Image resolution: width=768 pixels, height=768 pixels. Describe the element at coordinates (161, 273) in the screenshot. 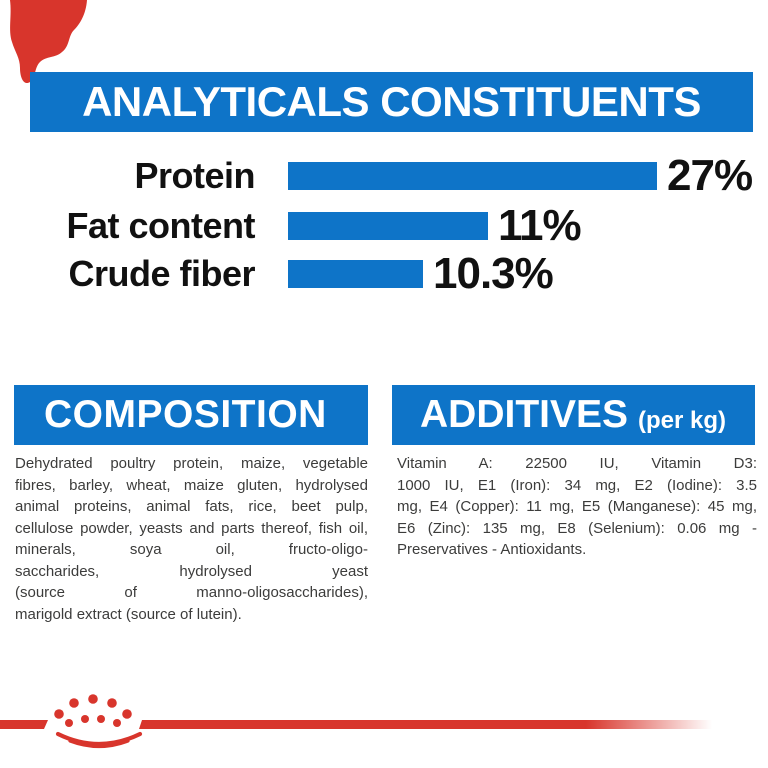

I see `crude-fiber-label: Crude fiber` at that location.